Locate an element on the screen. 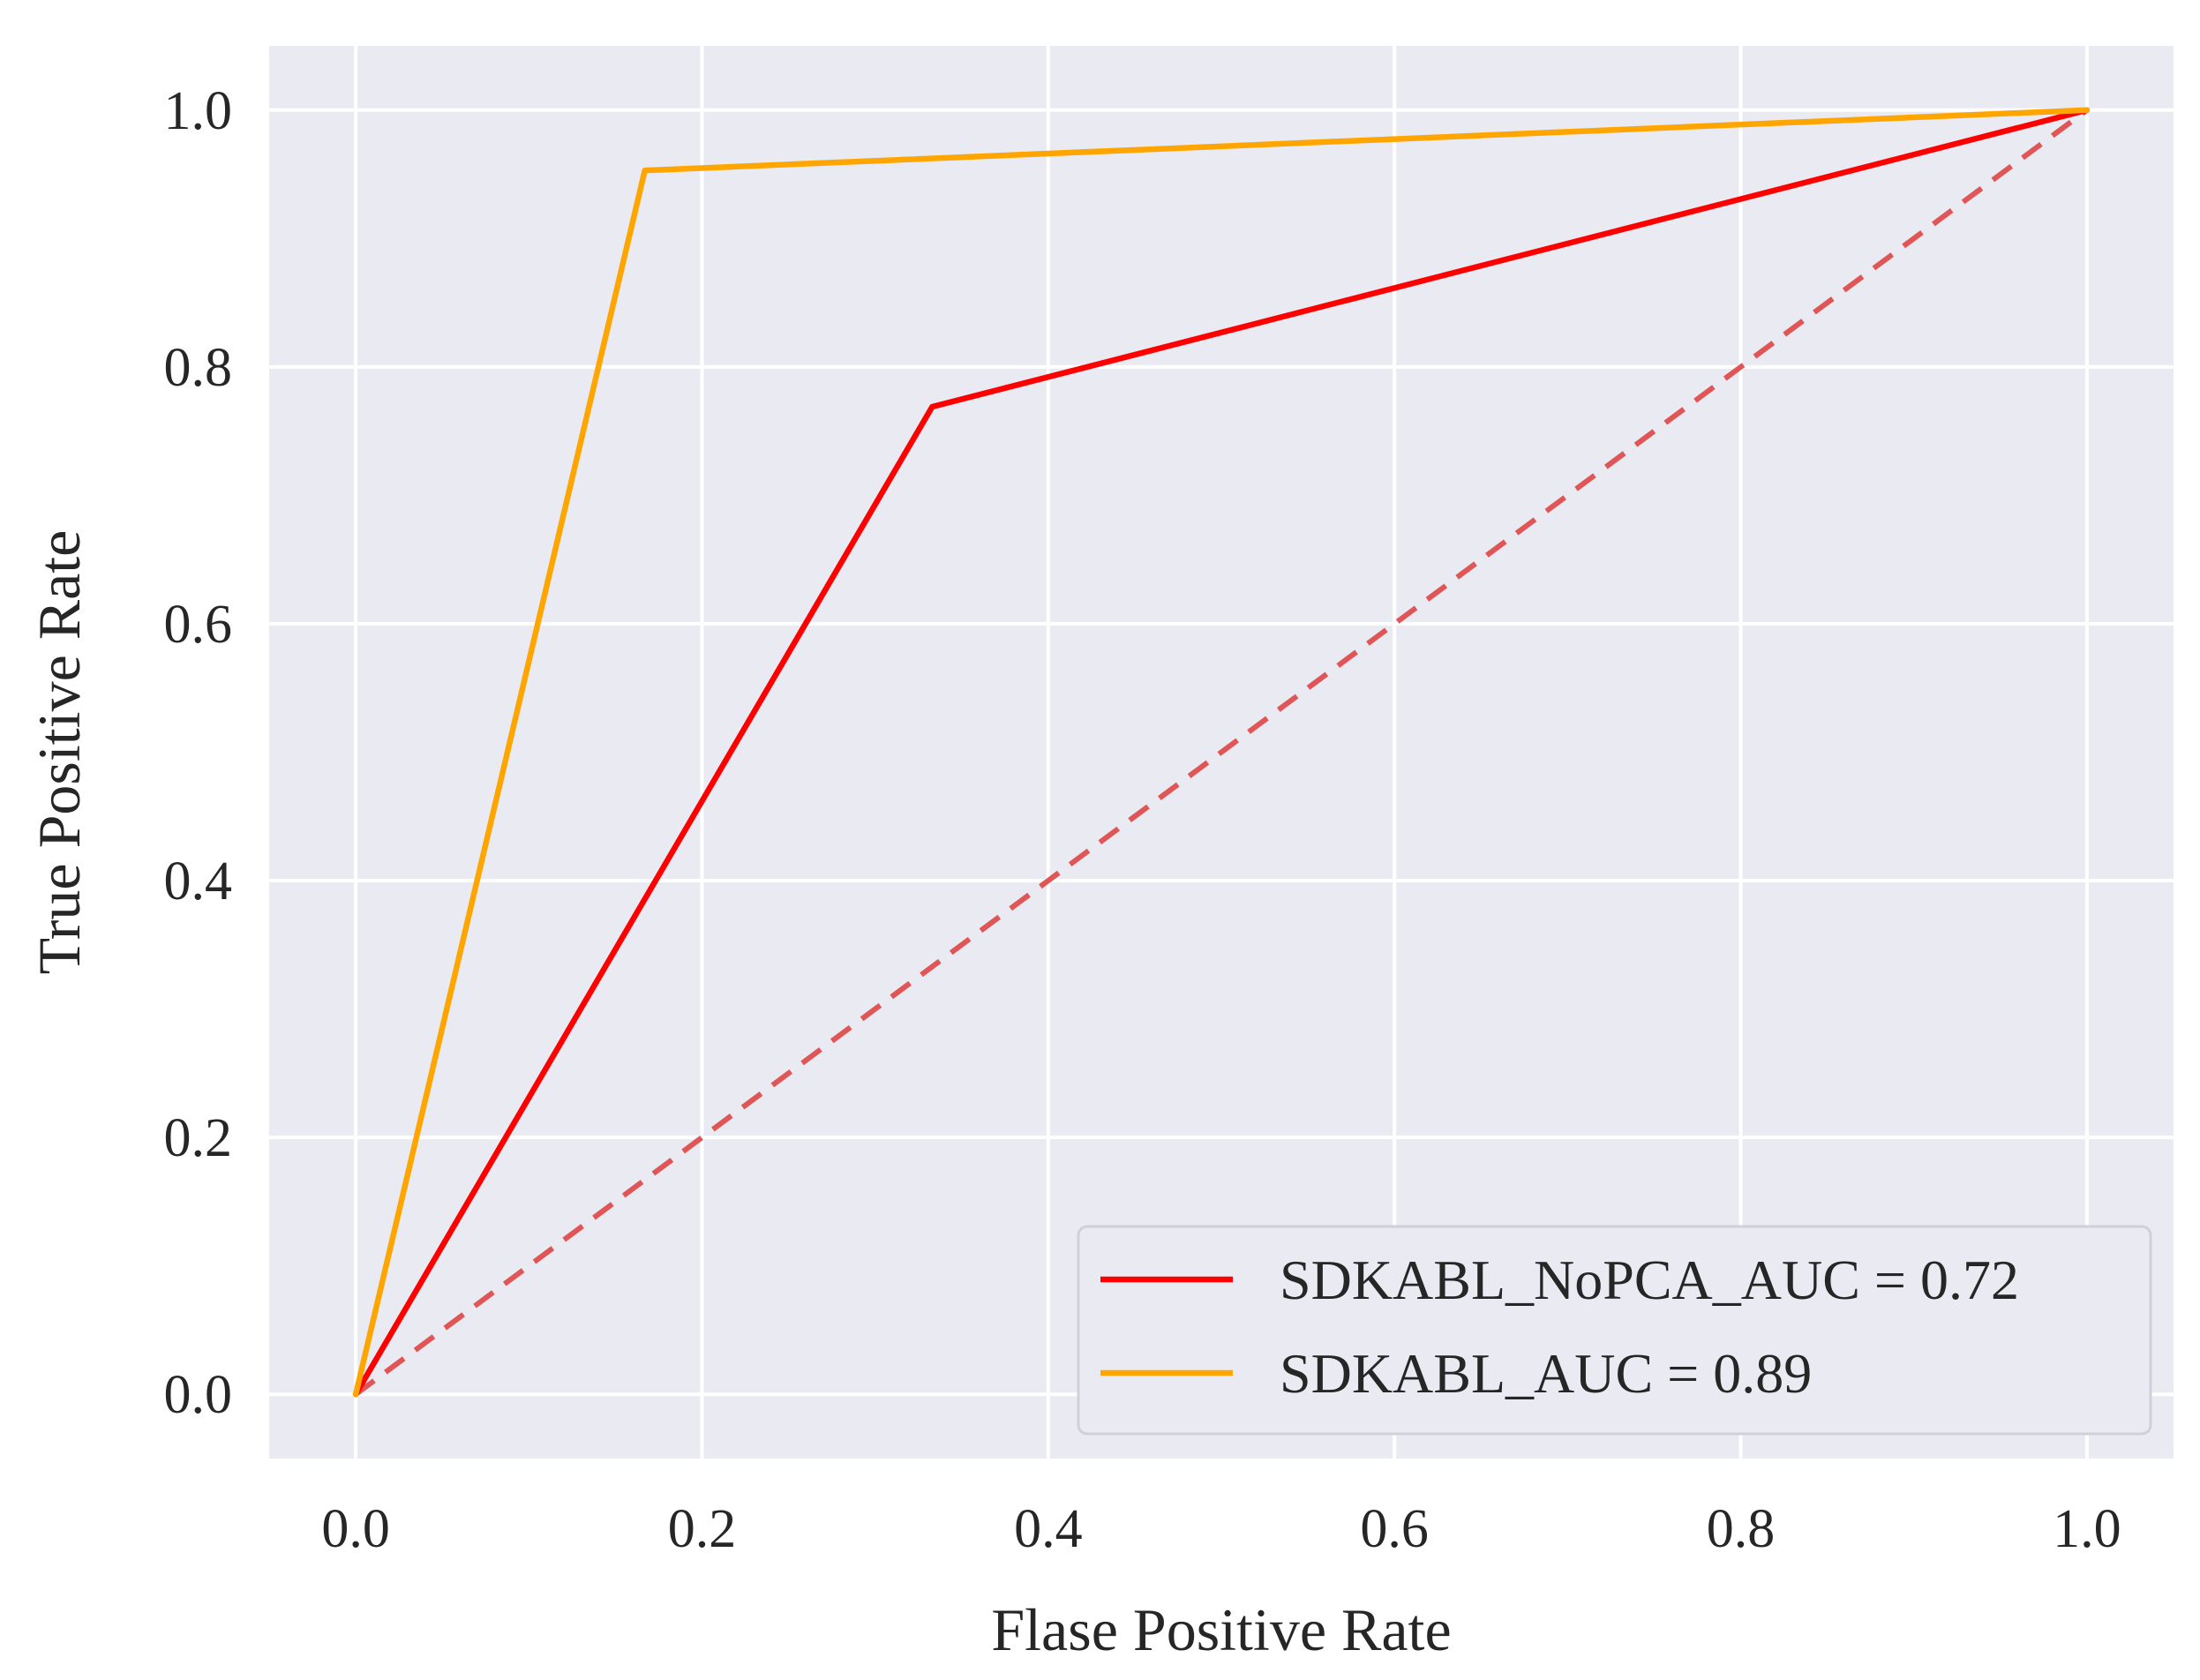 The width and height of the screenshot is (2200, 1680). legend-entry-sdkabl: SDKABL_AUC = 0.89 is located at coordinates (1546, 1373).